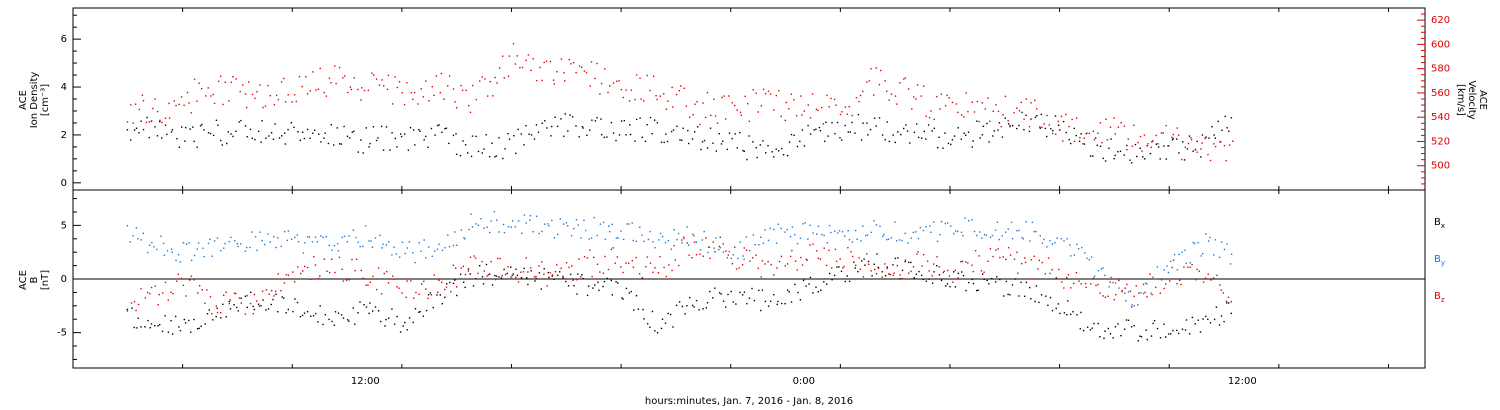 This screenshot has height=410, width=1500. Describe the element at coordinates (62, 333) in the screenshot. I see `bottom-left-tick-label: -5` at that location.